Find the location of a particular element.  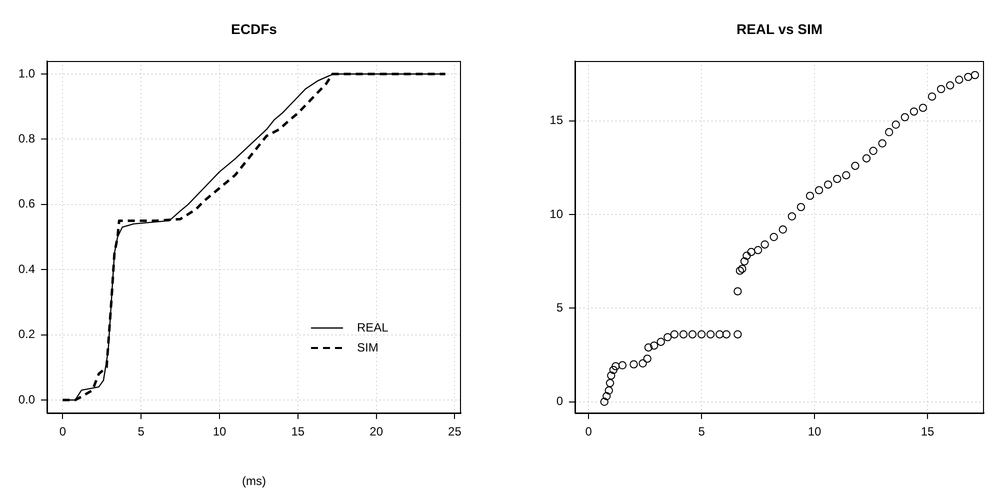

y-tick-label: 5 is located at coordinates (560, 307).